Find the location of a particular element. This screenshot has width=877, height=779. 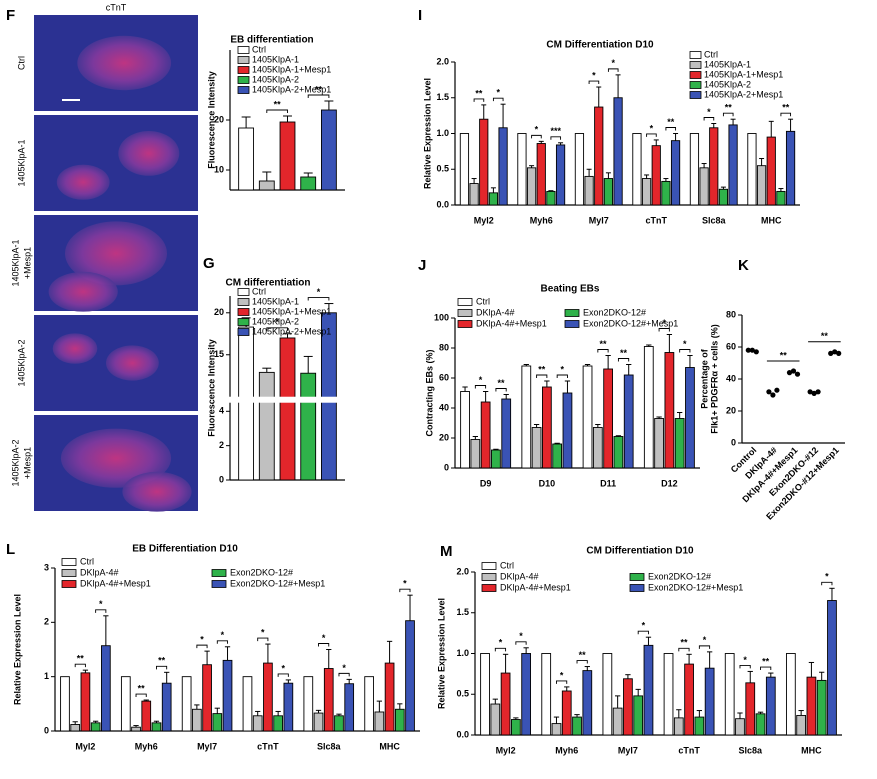

chart-title: CM differentiation is located at coordinates (268, 283).